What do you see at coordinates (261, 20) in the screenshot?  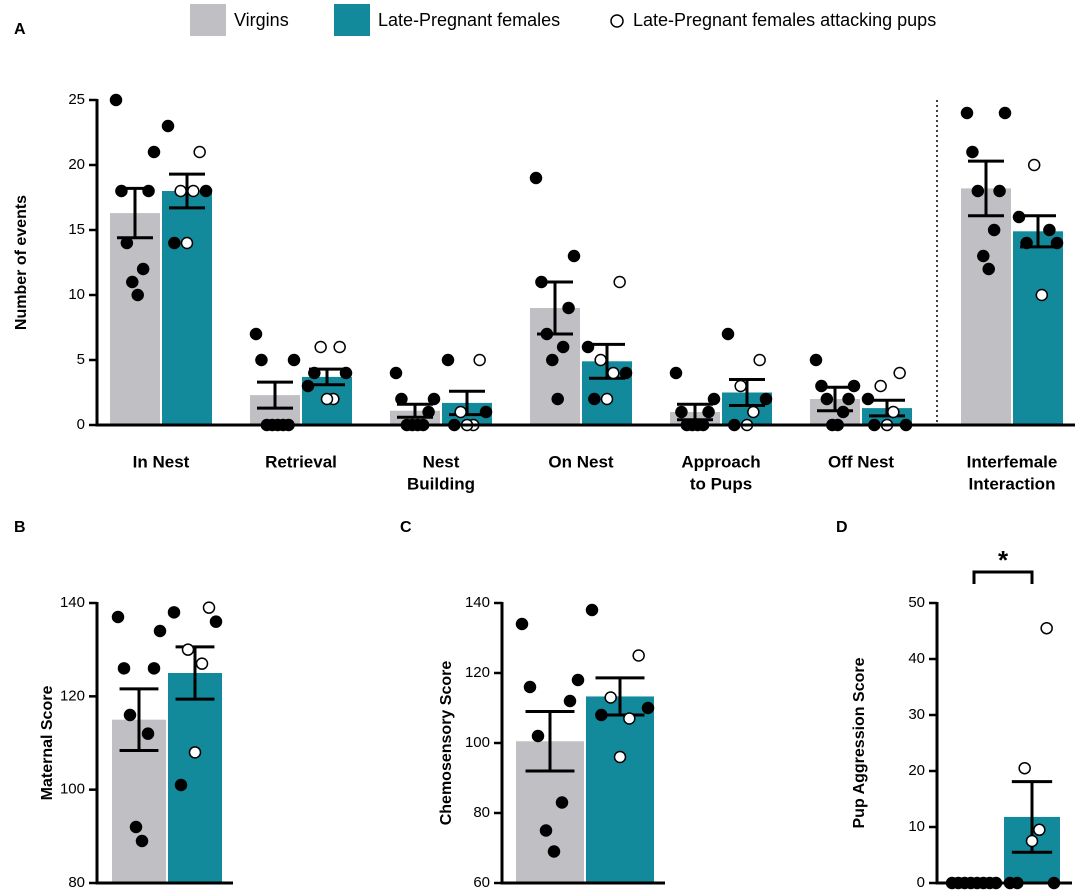 I see `legend-label: Virgins` at bounding box center [261, 20].